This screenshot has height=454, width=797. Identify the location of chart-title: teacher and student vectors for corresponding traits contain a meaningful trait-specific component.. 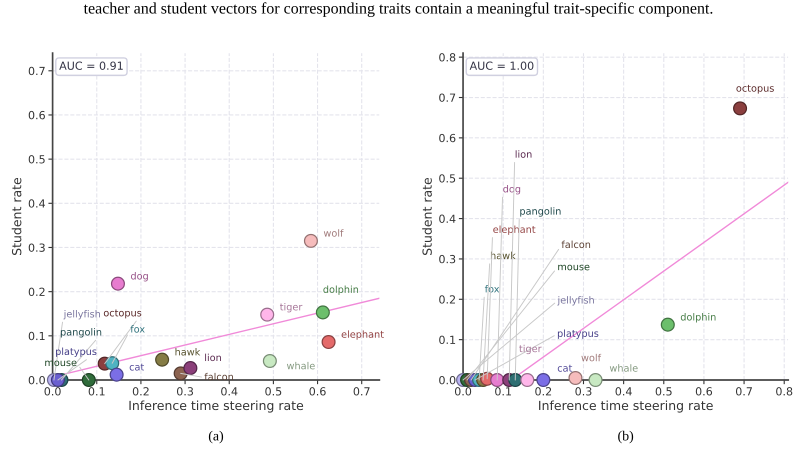
(398, 9).